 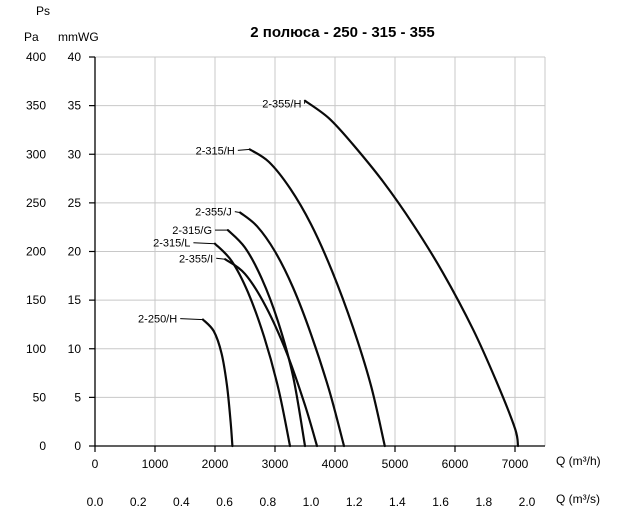 What do you see at coordinates (36, 203) in the screenshot?
I see `tick-label-pa: 250` at bounding box center [36, 203].